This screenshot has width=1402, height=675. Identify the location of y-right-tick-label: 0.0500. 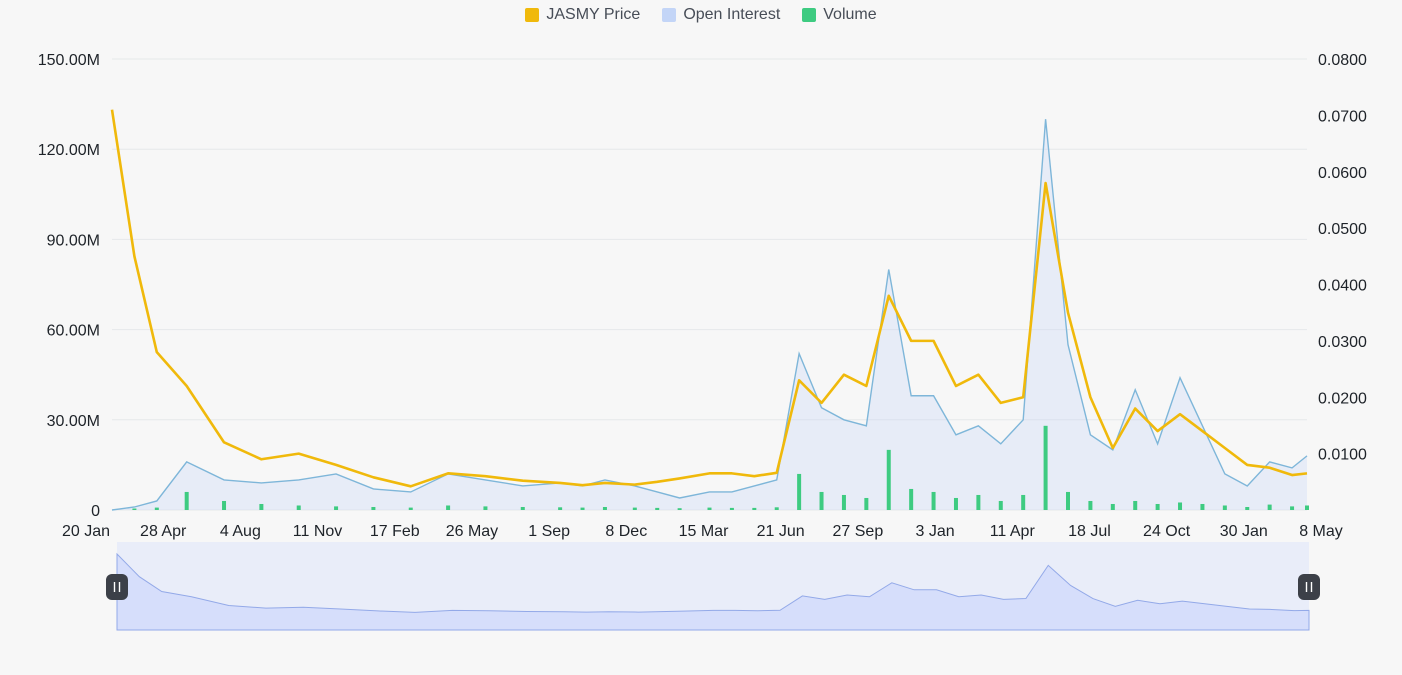
(1342, 229).